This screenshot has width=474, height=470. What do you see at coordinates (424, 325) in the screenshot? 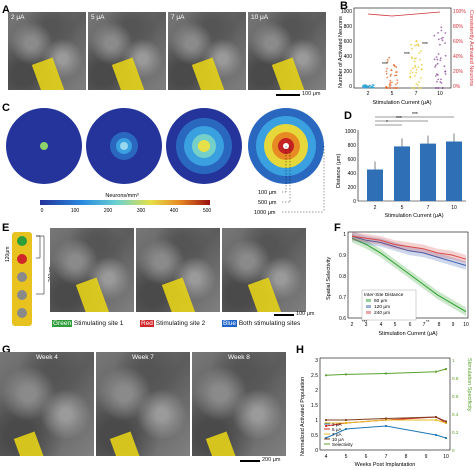
I see `x-tick: 7` at bounding box center [424, 325].